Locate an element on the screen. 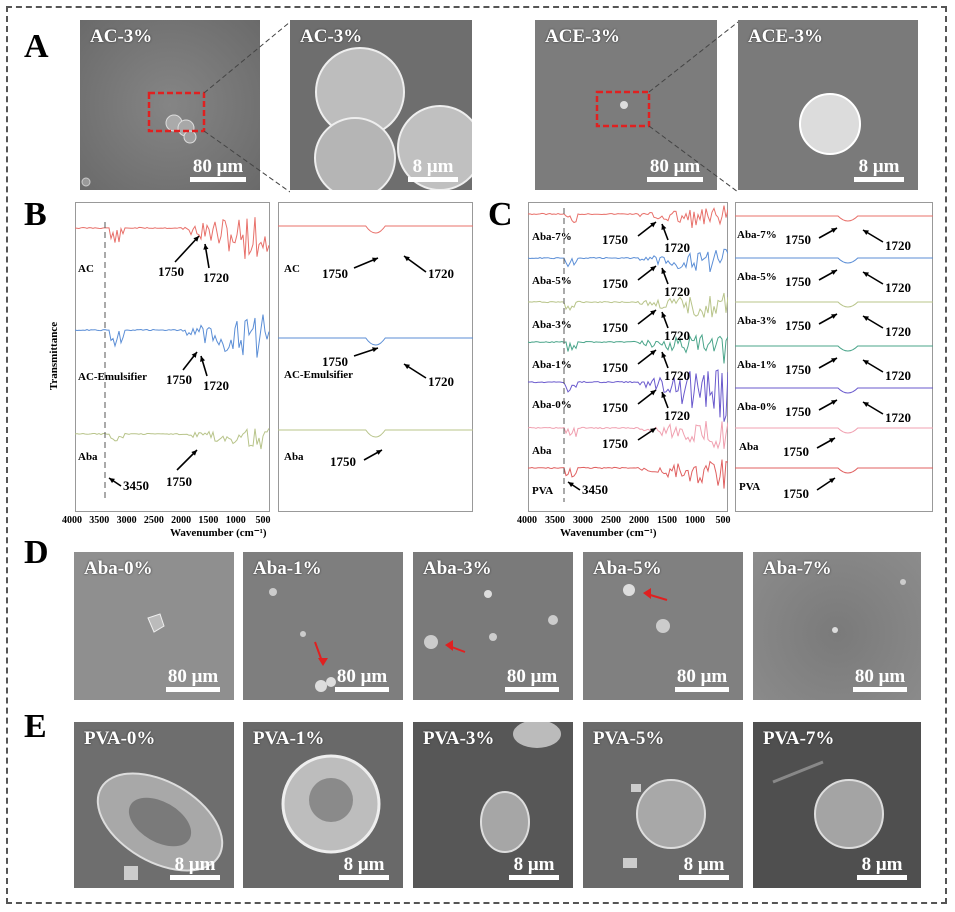  trace-label: AC is located at coordinates (86, 269).